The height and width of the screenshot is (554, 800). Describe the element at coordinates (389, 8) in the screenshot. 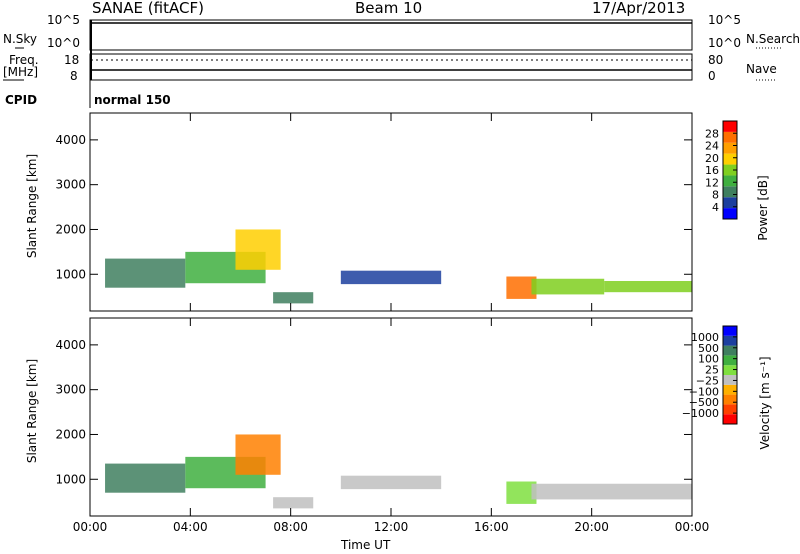

I see `beam-title: Beam 10` at that location.